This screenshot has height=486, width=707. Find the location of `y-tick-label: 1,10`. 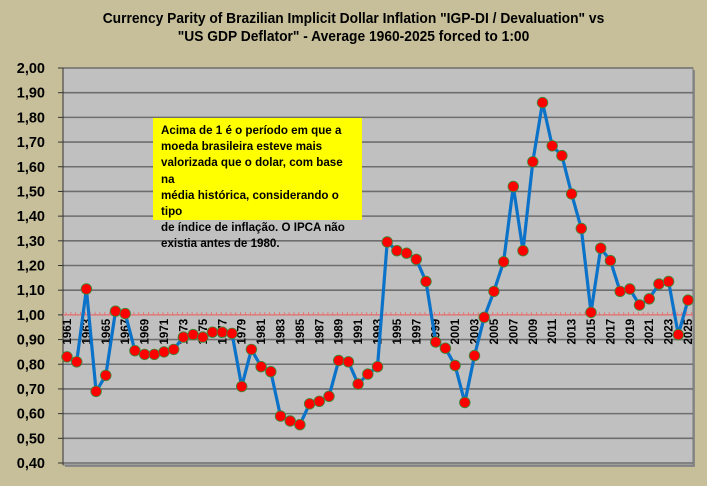

y-tick-label: 1,10 is located at coordinates (31, 291).